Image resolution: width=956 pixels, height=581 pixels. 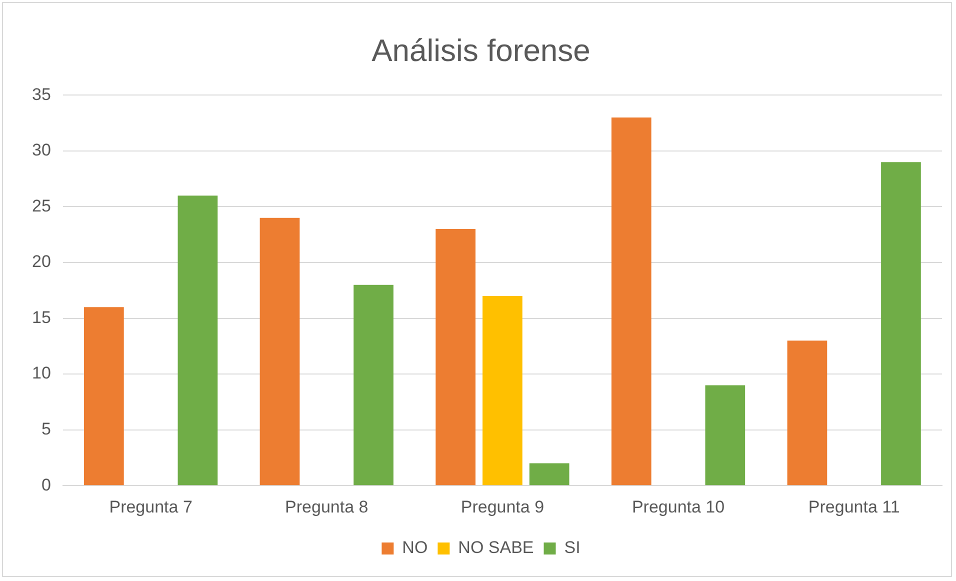 What do you see at coordinates (678, 506) in the screenshot?
I see `x-tick-label: Pregunta 10` at bounding box center [678, 506].